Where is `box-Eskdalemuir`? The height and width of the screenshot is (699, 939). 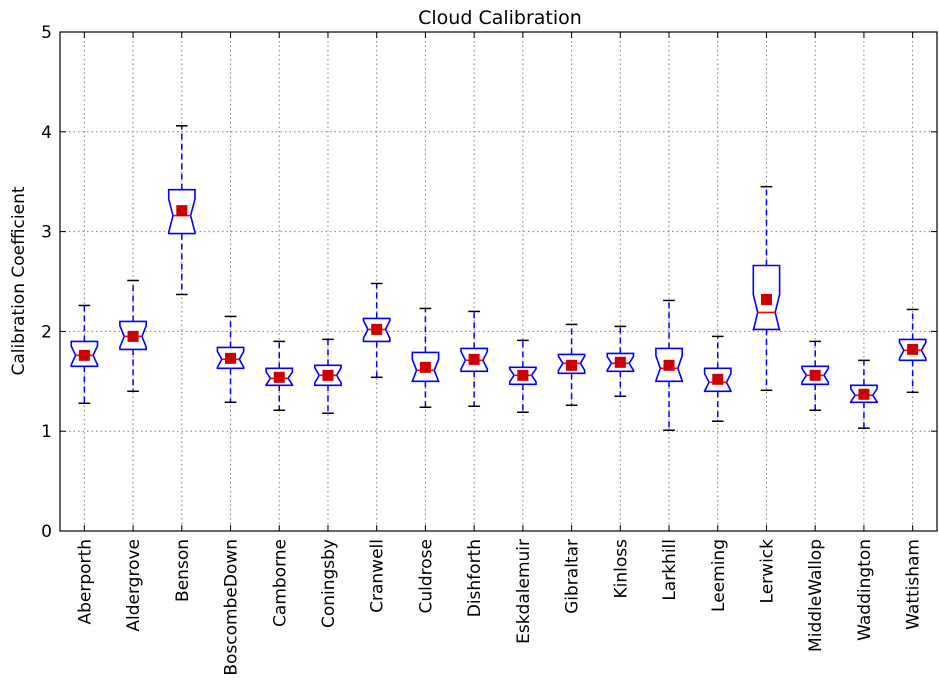
box-Eskdalemuir is located at coordinates (522, 376).